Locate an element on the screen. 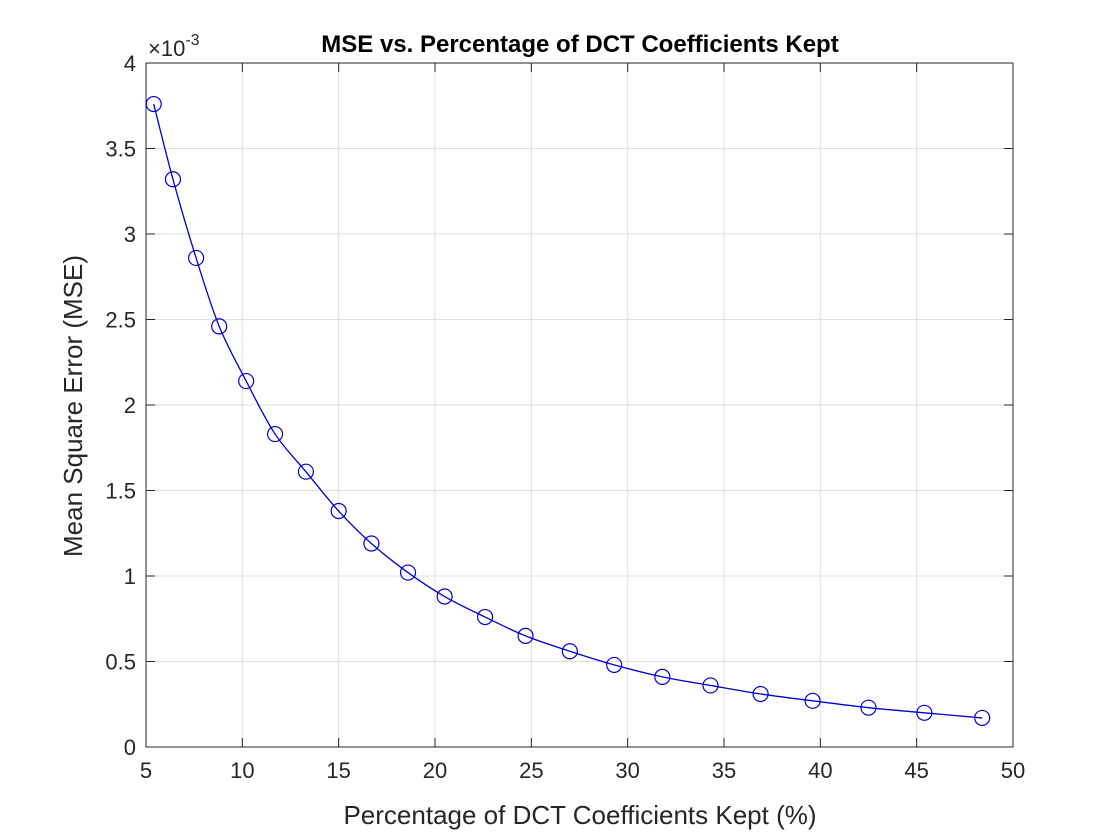  y-tick-label: 2.5 is located at coordinates (120, 320).